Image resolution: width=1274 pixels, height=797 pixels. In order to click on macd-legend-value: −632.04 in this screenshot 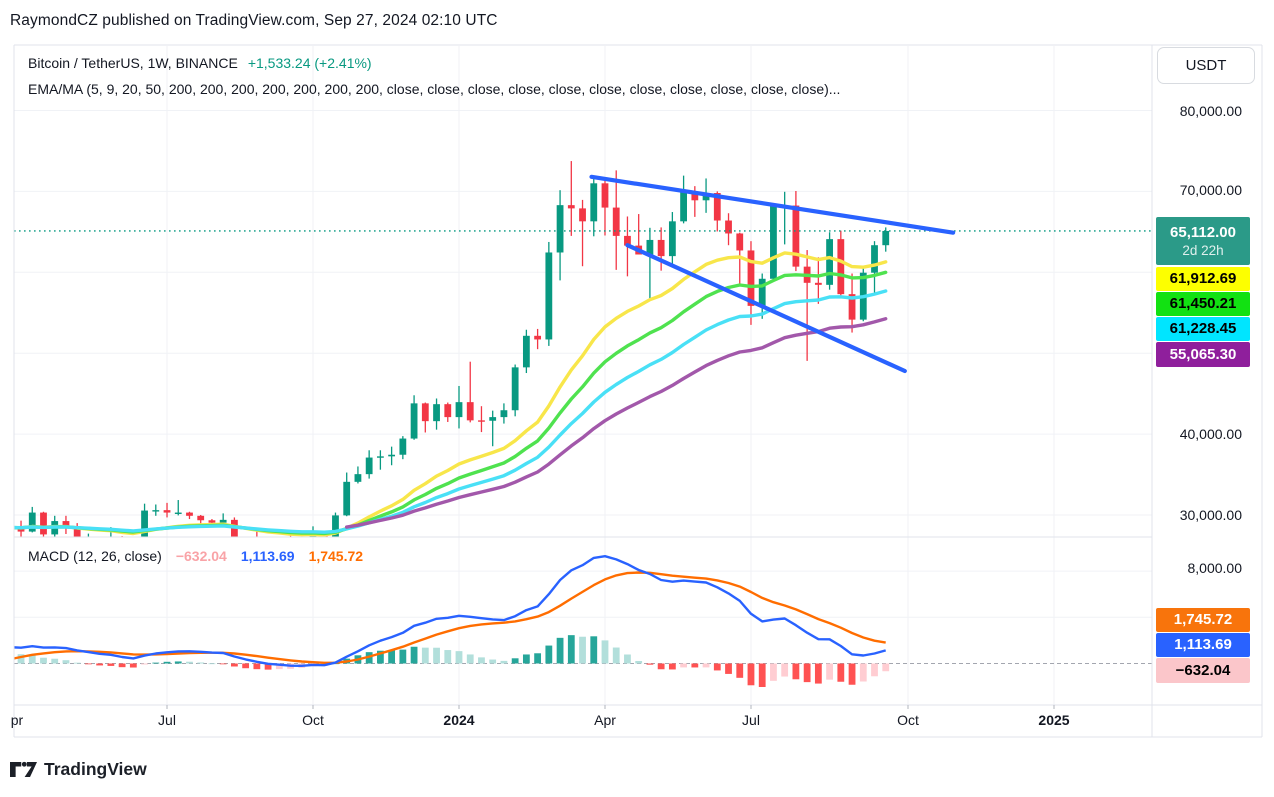, I will do `click(201, 556)`.